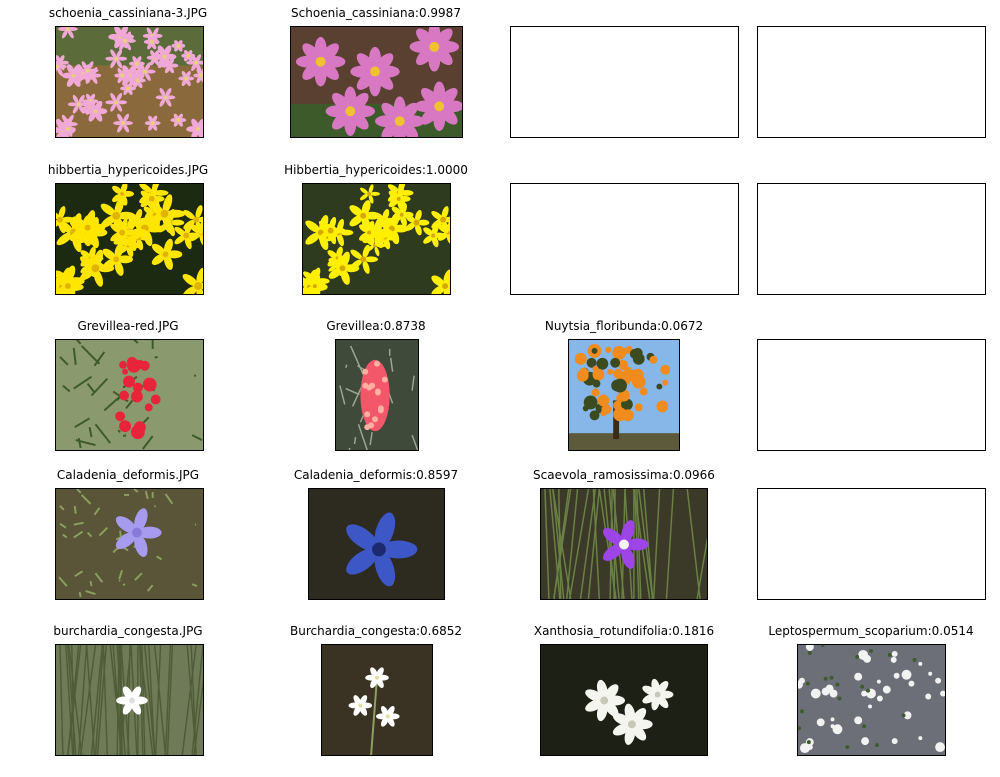 The image size is (1000, 777). I want to click on query-caption: burchardia_congesta.JPG, so click(127, 631).